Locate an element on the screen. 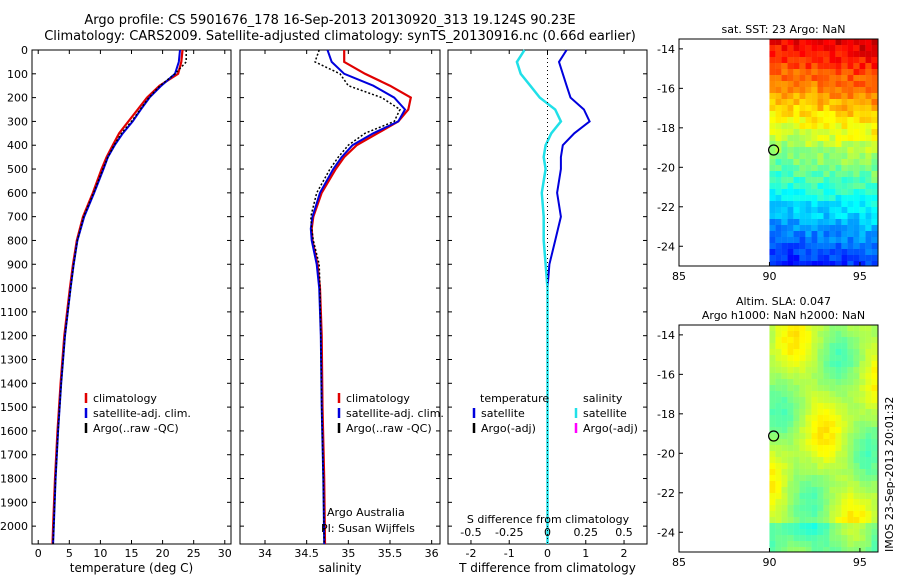  heatmap-cells is located at coordinates (823, 152).